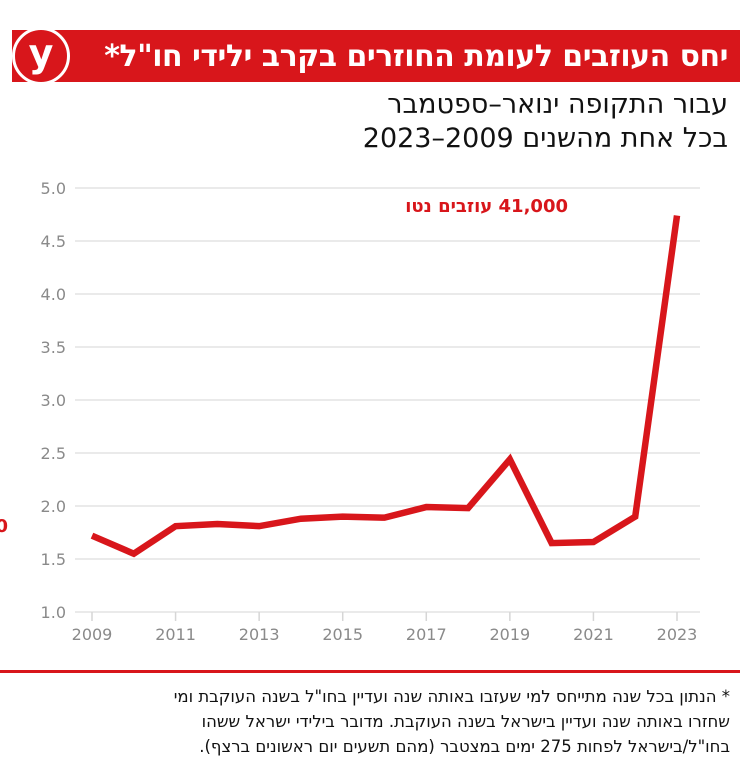  Describe the element at coordinates (259, 634) in the screenshot. I see `x-tick-label: 2013` at that location.